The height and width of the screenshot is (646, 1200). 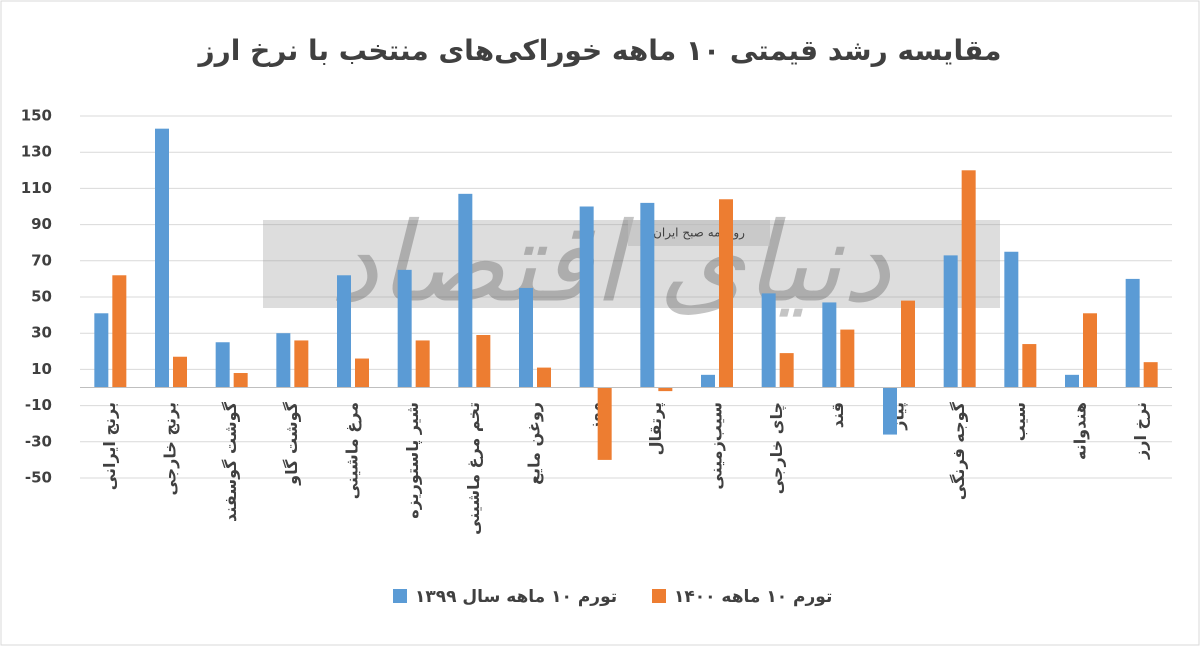 What do you see at coordinates (1140, 431) in the screenshot?
I see `x-tick-label: نرخ ارز` at bounding box center [1140, 431].